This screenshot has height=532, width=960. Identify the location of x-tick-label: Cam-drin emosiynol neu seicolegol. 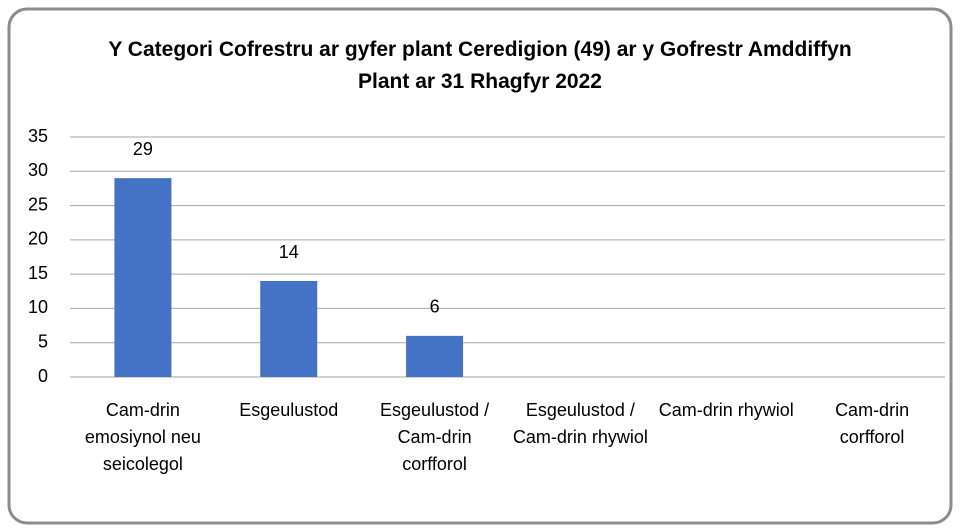
(142, 437).